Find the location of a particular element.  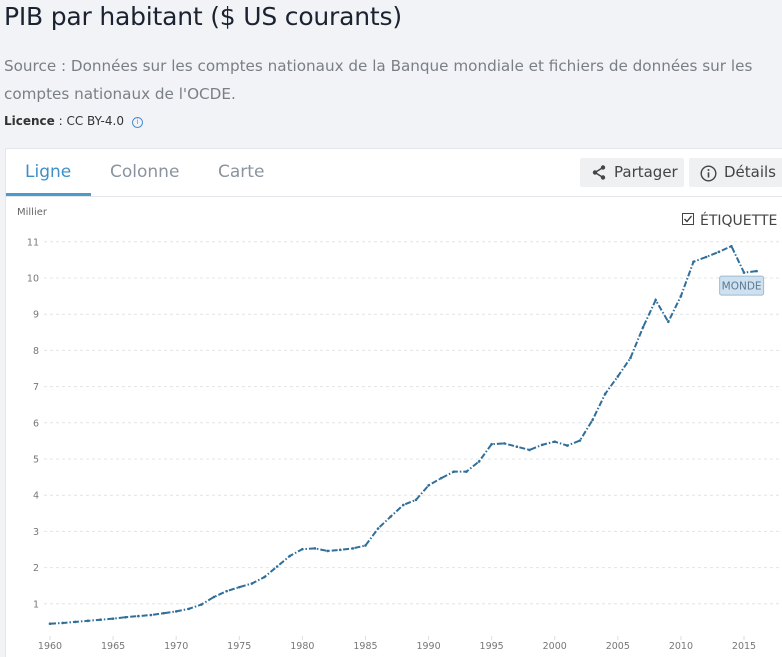

y-tick-label: 9 is located at coordinates (36, 315).